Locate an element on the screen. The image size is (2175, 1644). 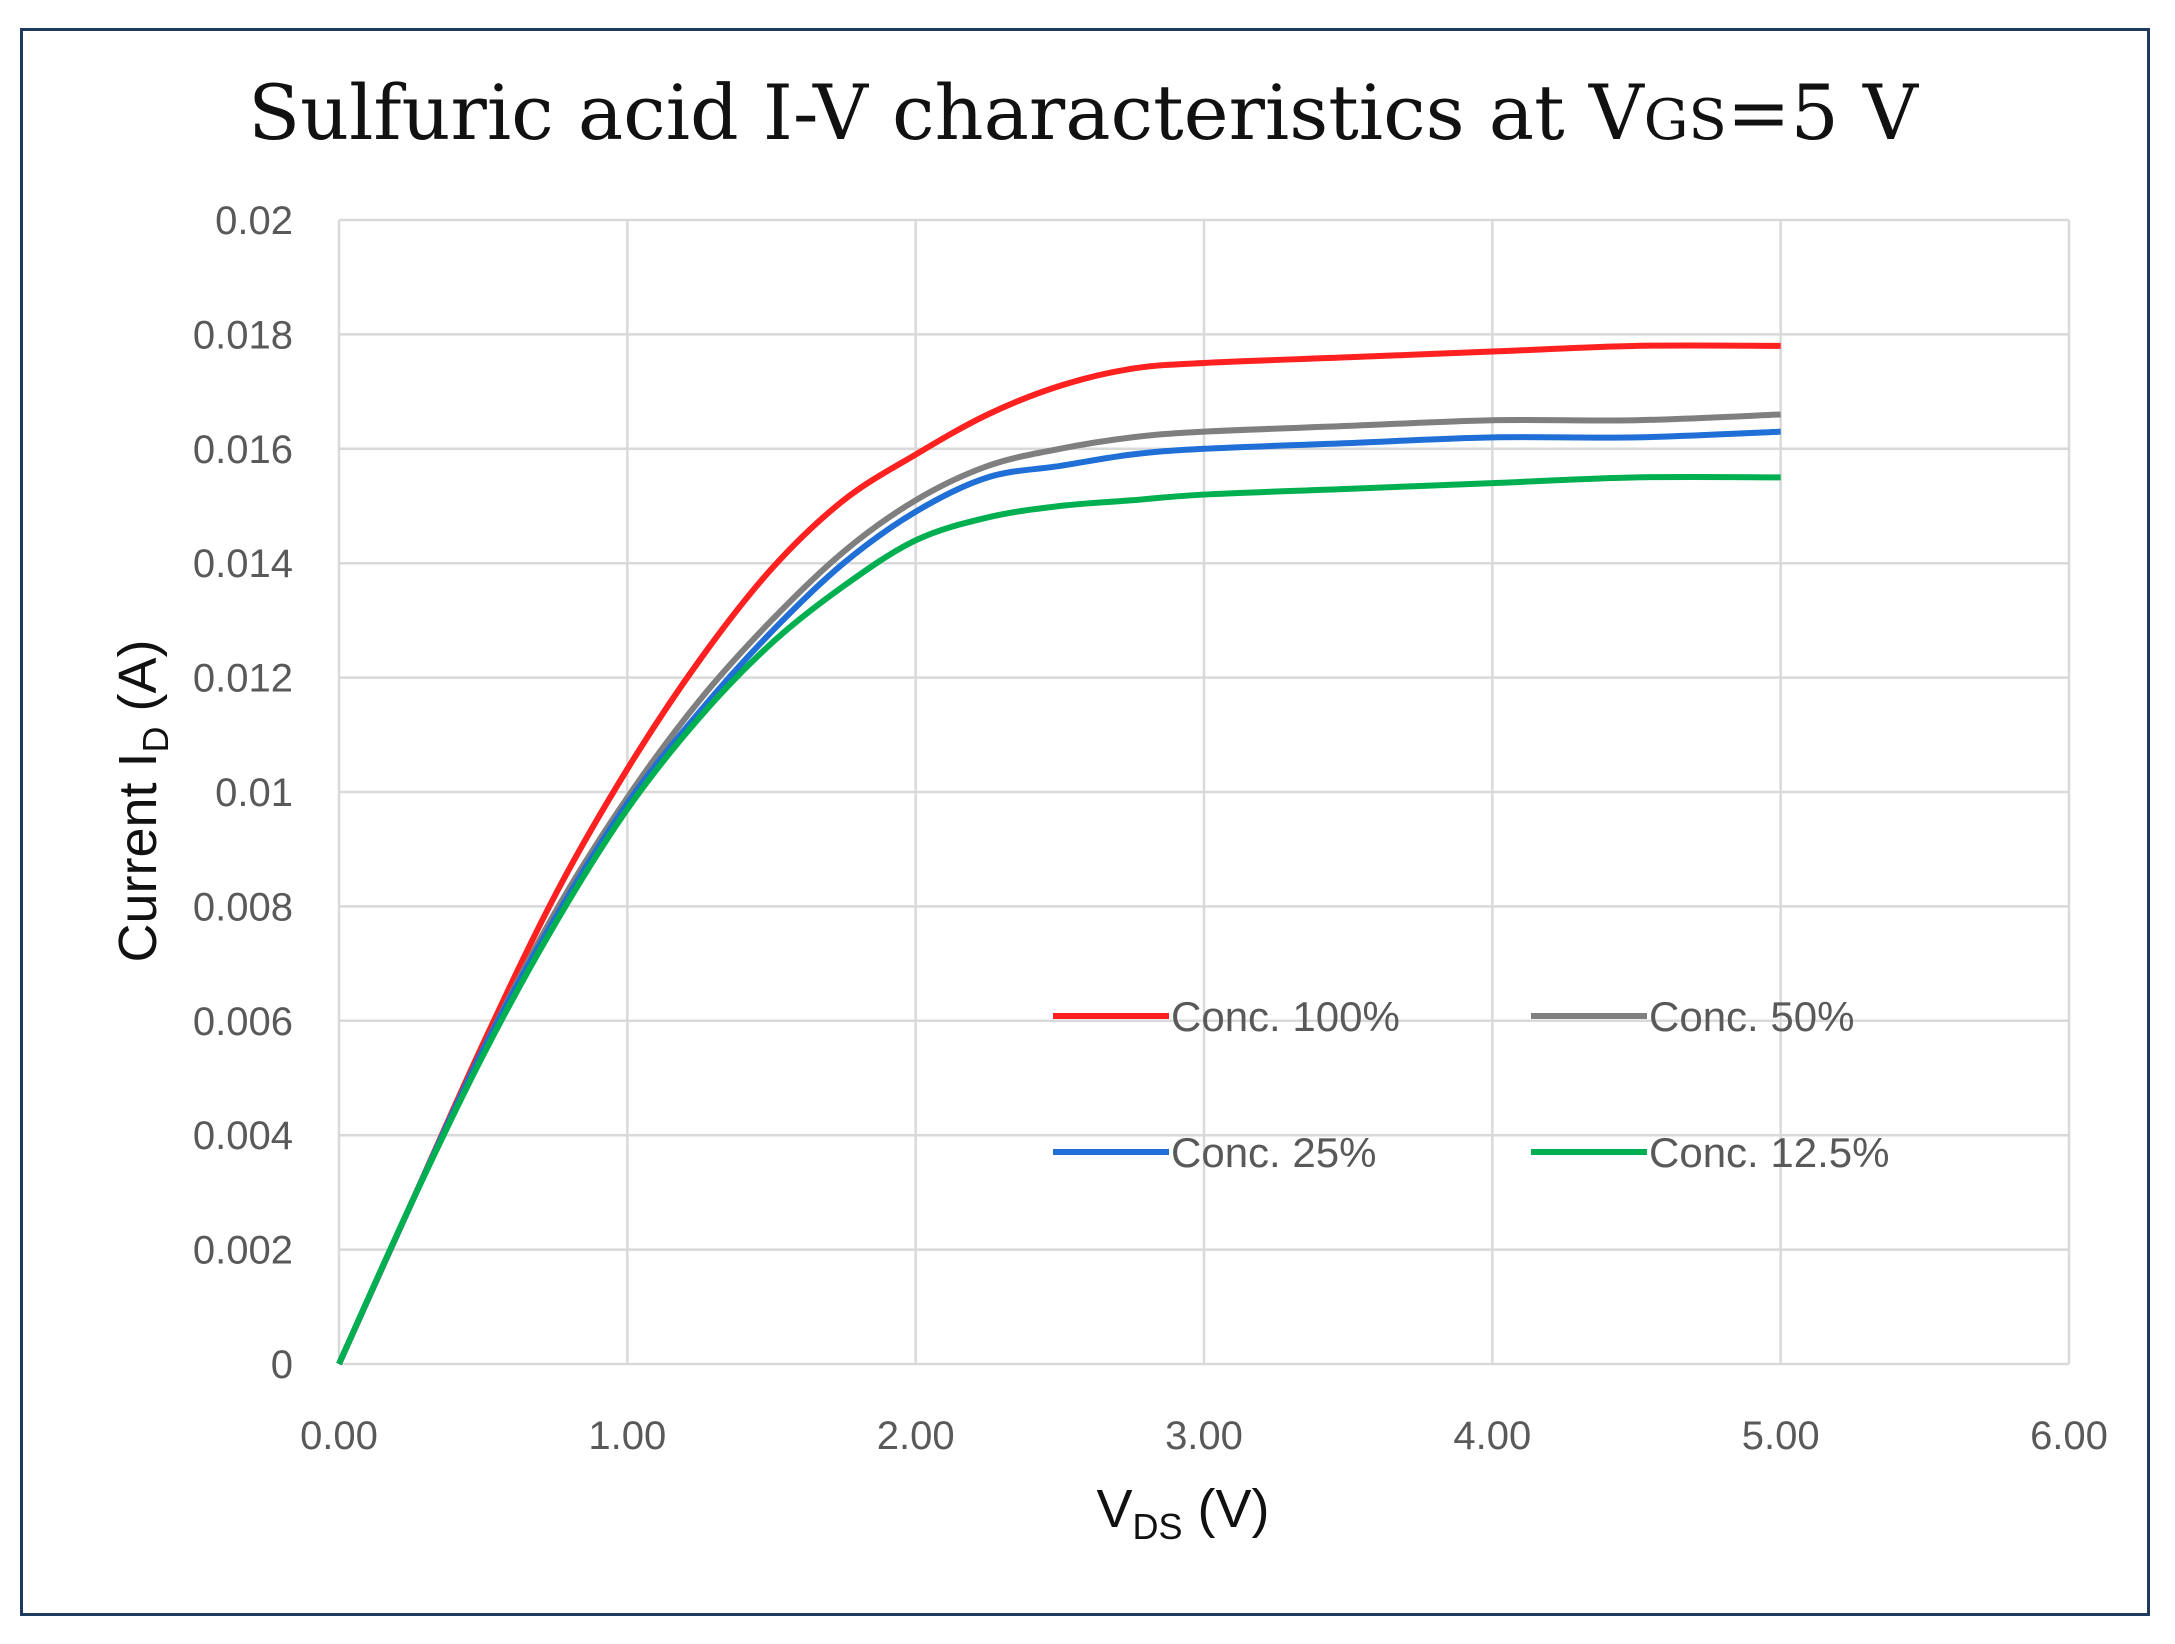
y-tick-label: 0.012 is located at coordinates (243, 679).